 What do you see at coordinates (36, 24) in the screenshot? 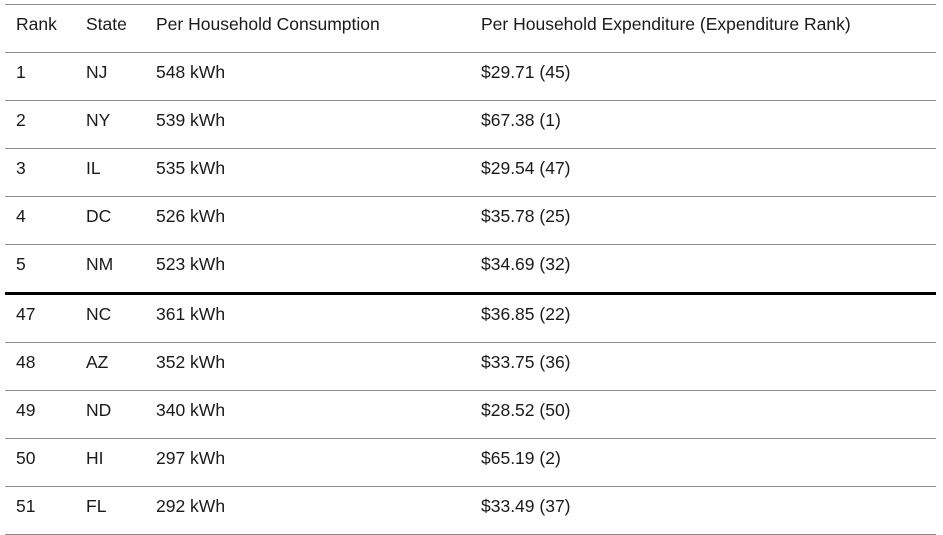
I see `column-header-rank: Rank` at bounding box center [36, 24].